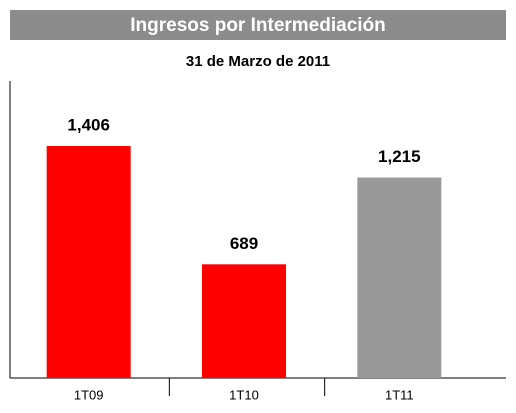 This screenshot has height=413, width=516. Describe the element at coordinates (399, 156) in the screenshot. I see `data-label: 1,215` at that location.